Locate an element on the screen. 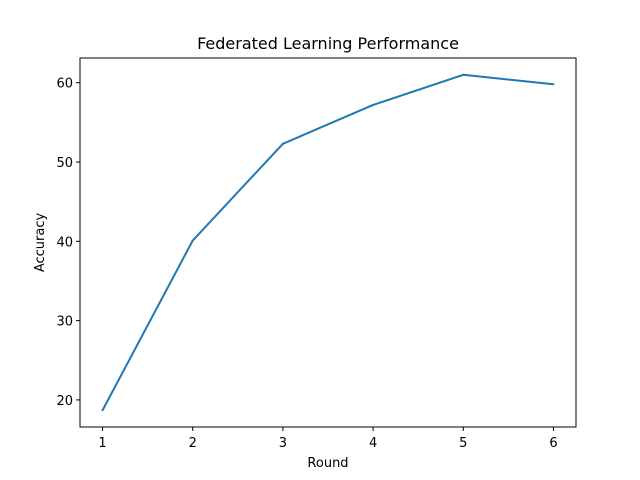  x-axis-label: Round is located at coordinates (327, 463).